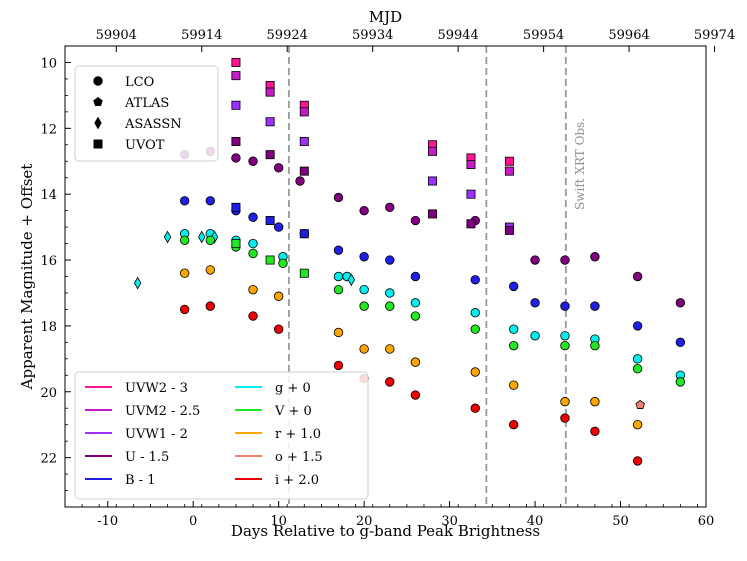  What do you see at coordinates (140, 480) in the screenshot?
I see `band-legend-label: B - 1` at bounding box center [140, 480].